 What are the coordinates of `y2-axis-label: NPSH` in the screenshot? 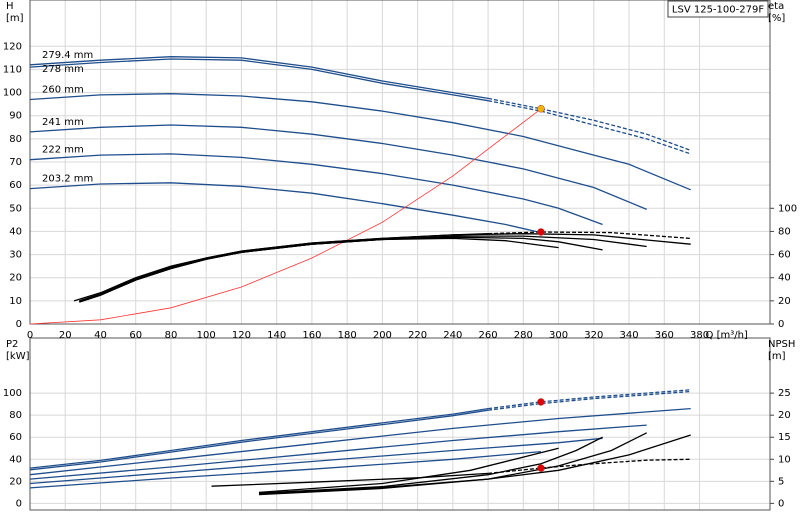 It's located at (781, 344).